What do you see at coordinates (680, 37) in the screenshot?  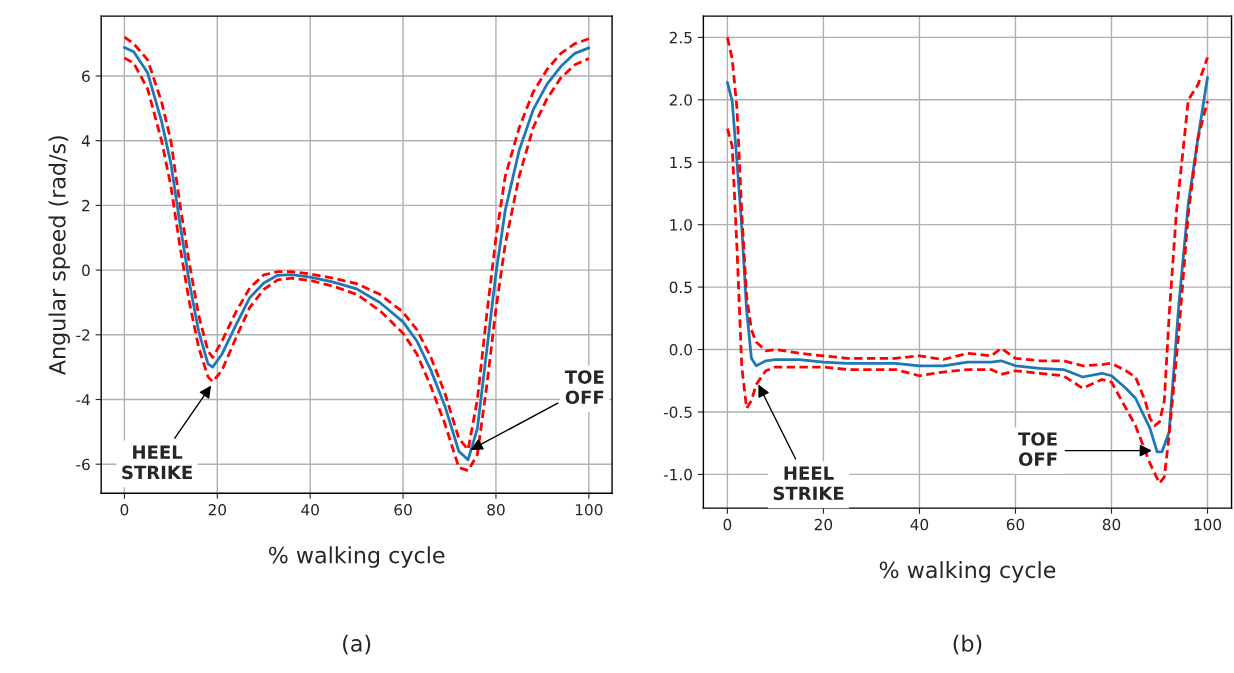 I see `y-tick-label: 2.5` at bounding box center [680, 37].